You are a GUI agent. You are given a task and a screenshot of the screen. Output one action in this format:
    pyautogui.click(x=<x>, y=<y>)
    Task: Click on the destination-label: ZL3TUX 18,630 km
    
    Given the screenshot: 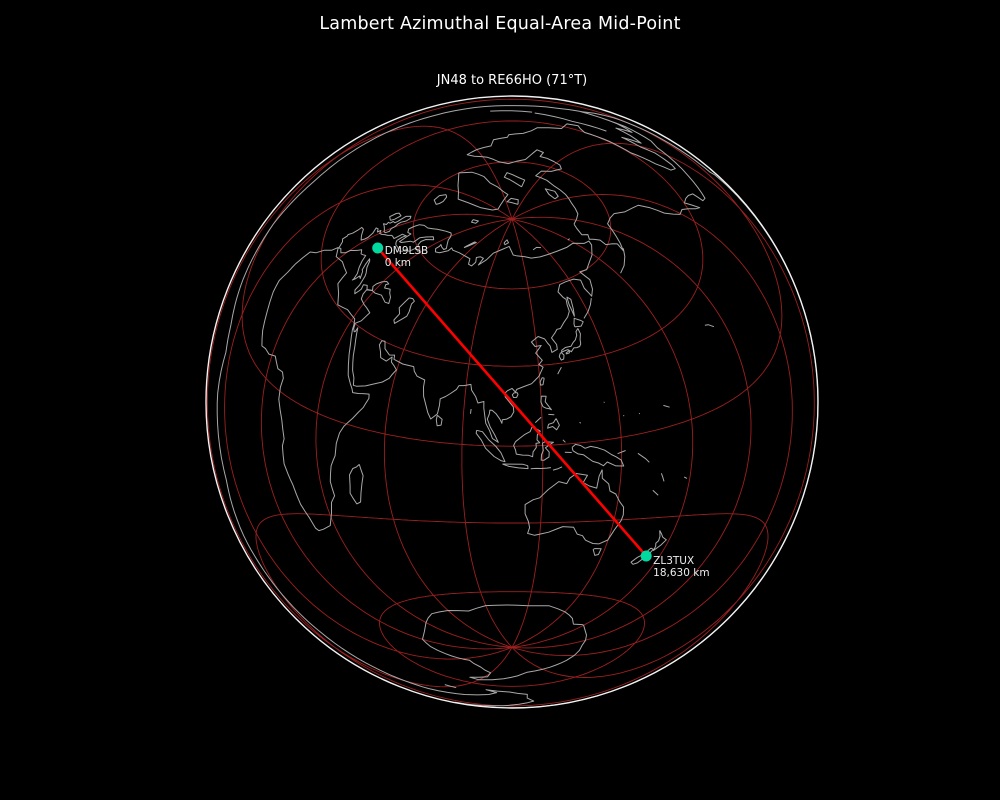 What is the action you would take?
    pyautogui.click(x=681, y=567)
    